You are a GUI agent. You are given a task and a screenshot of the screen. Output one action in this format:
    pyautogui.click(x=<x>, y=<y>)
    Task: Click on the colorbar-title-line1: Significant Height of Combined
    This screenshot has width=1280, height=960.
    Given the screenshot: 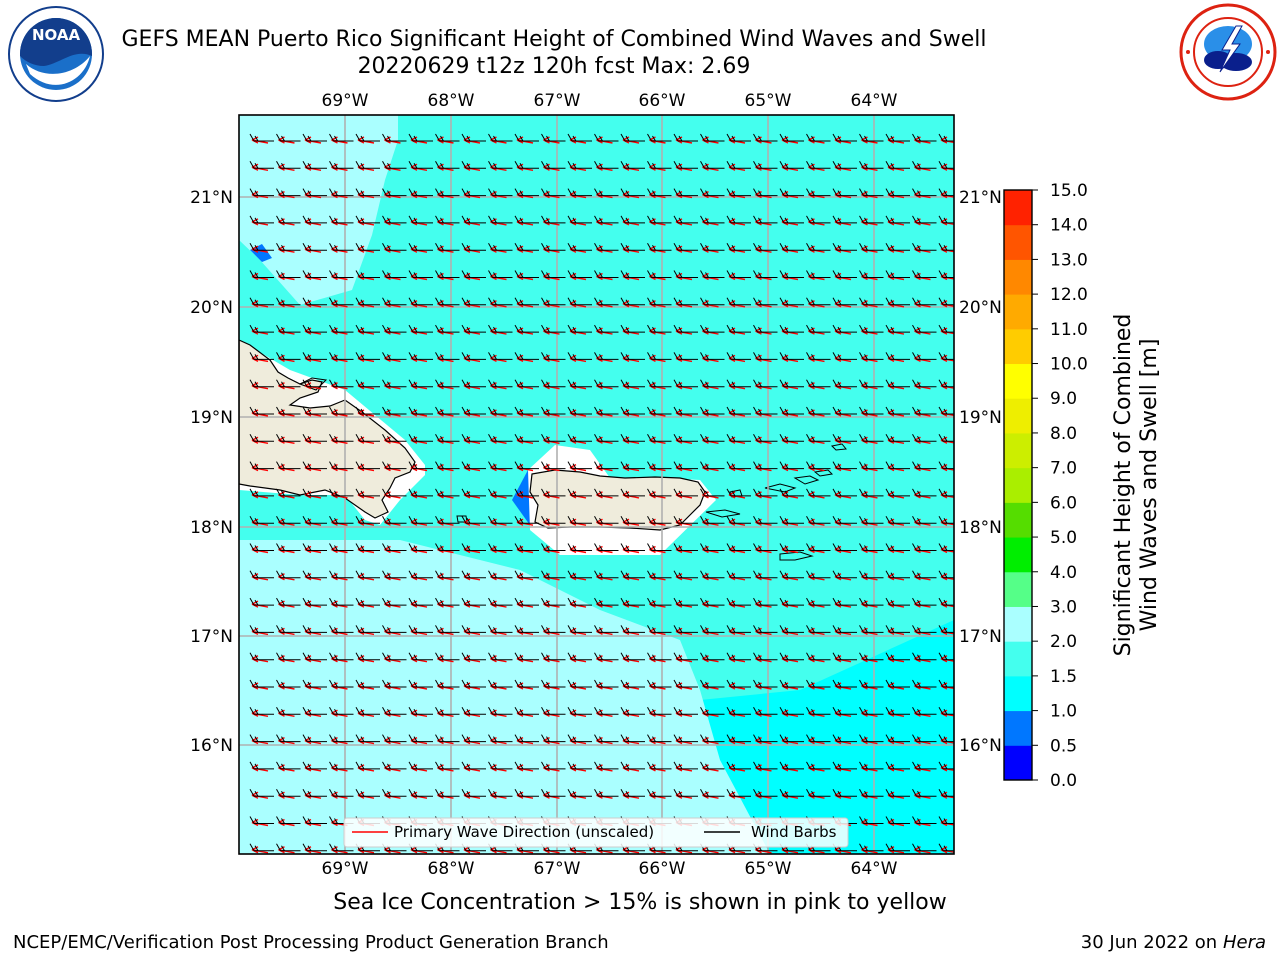 What is the action you would take?
    pyautogui.click(x=1123, y=485)
    